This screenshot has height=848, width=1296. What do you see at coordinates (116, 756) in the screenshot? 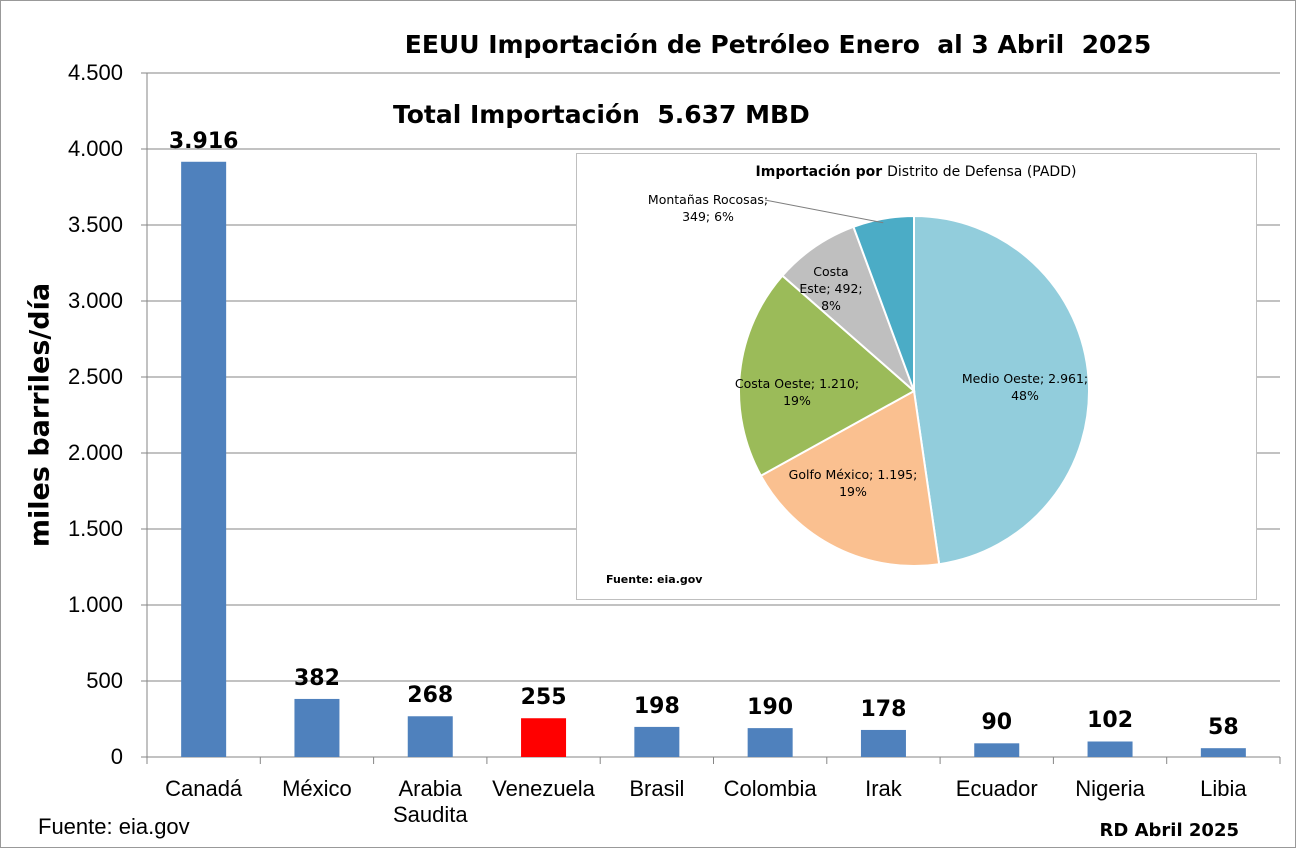
I see `y-tick-label: 0` at bounding box center [116, 756].